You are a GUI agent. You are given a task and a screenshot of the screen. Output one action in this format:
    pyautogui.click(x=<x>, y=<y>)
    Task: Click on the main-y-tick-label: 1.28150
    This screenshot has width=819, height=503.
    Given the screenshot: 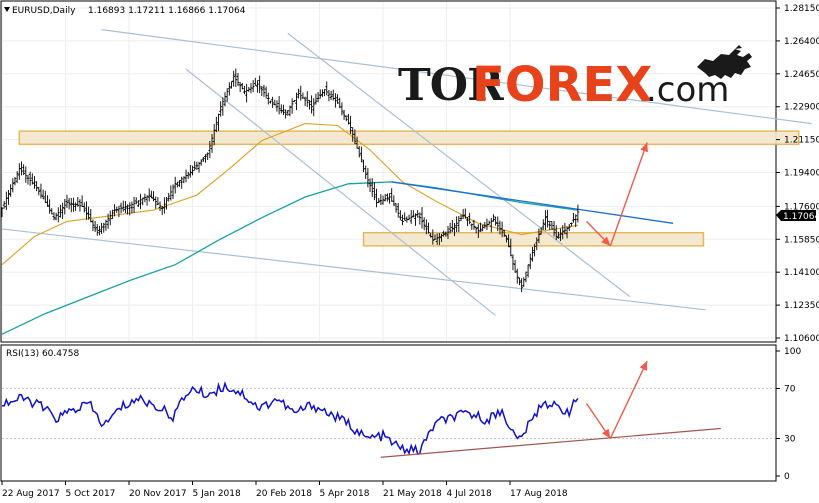 What is the action you would take?
    pyautogui.click(x=801, y=9)
    